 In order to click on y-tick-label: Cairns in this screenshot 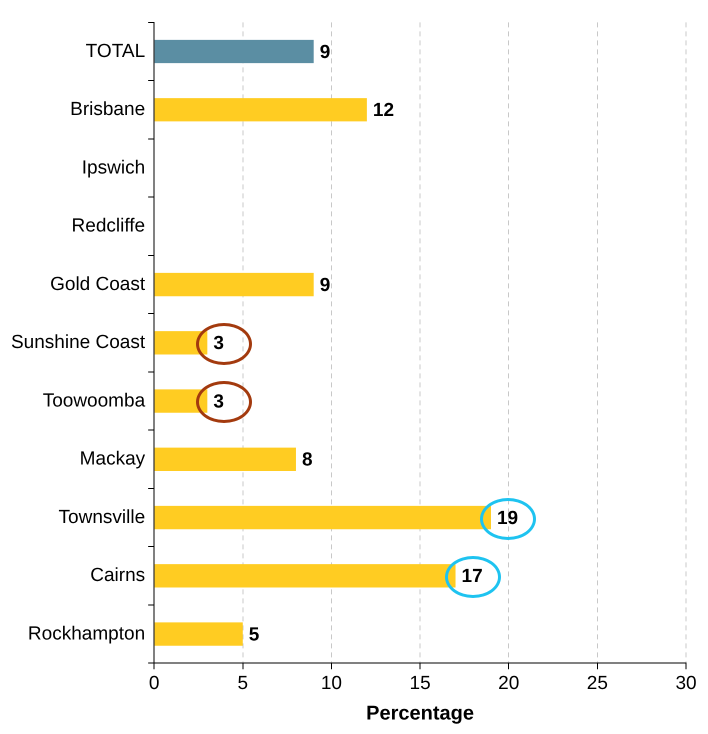, I will do `click(118, 575)`.